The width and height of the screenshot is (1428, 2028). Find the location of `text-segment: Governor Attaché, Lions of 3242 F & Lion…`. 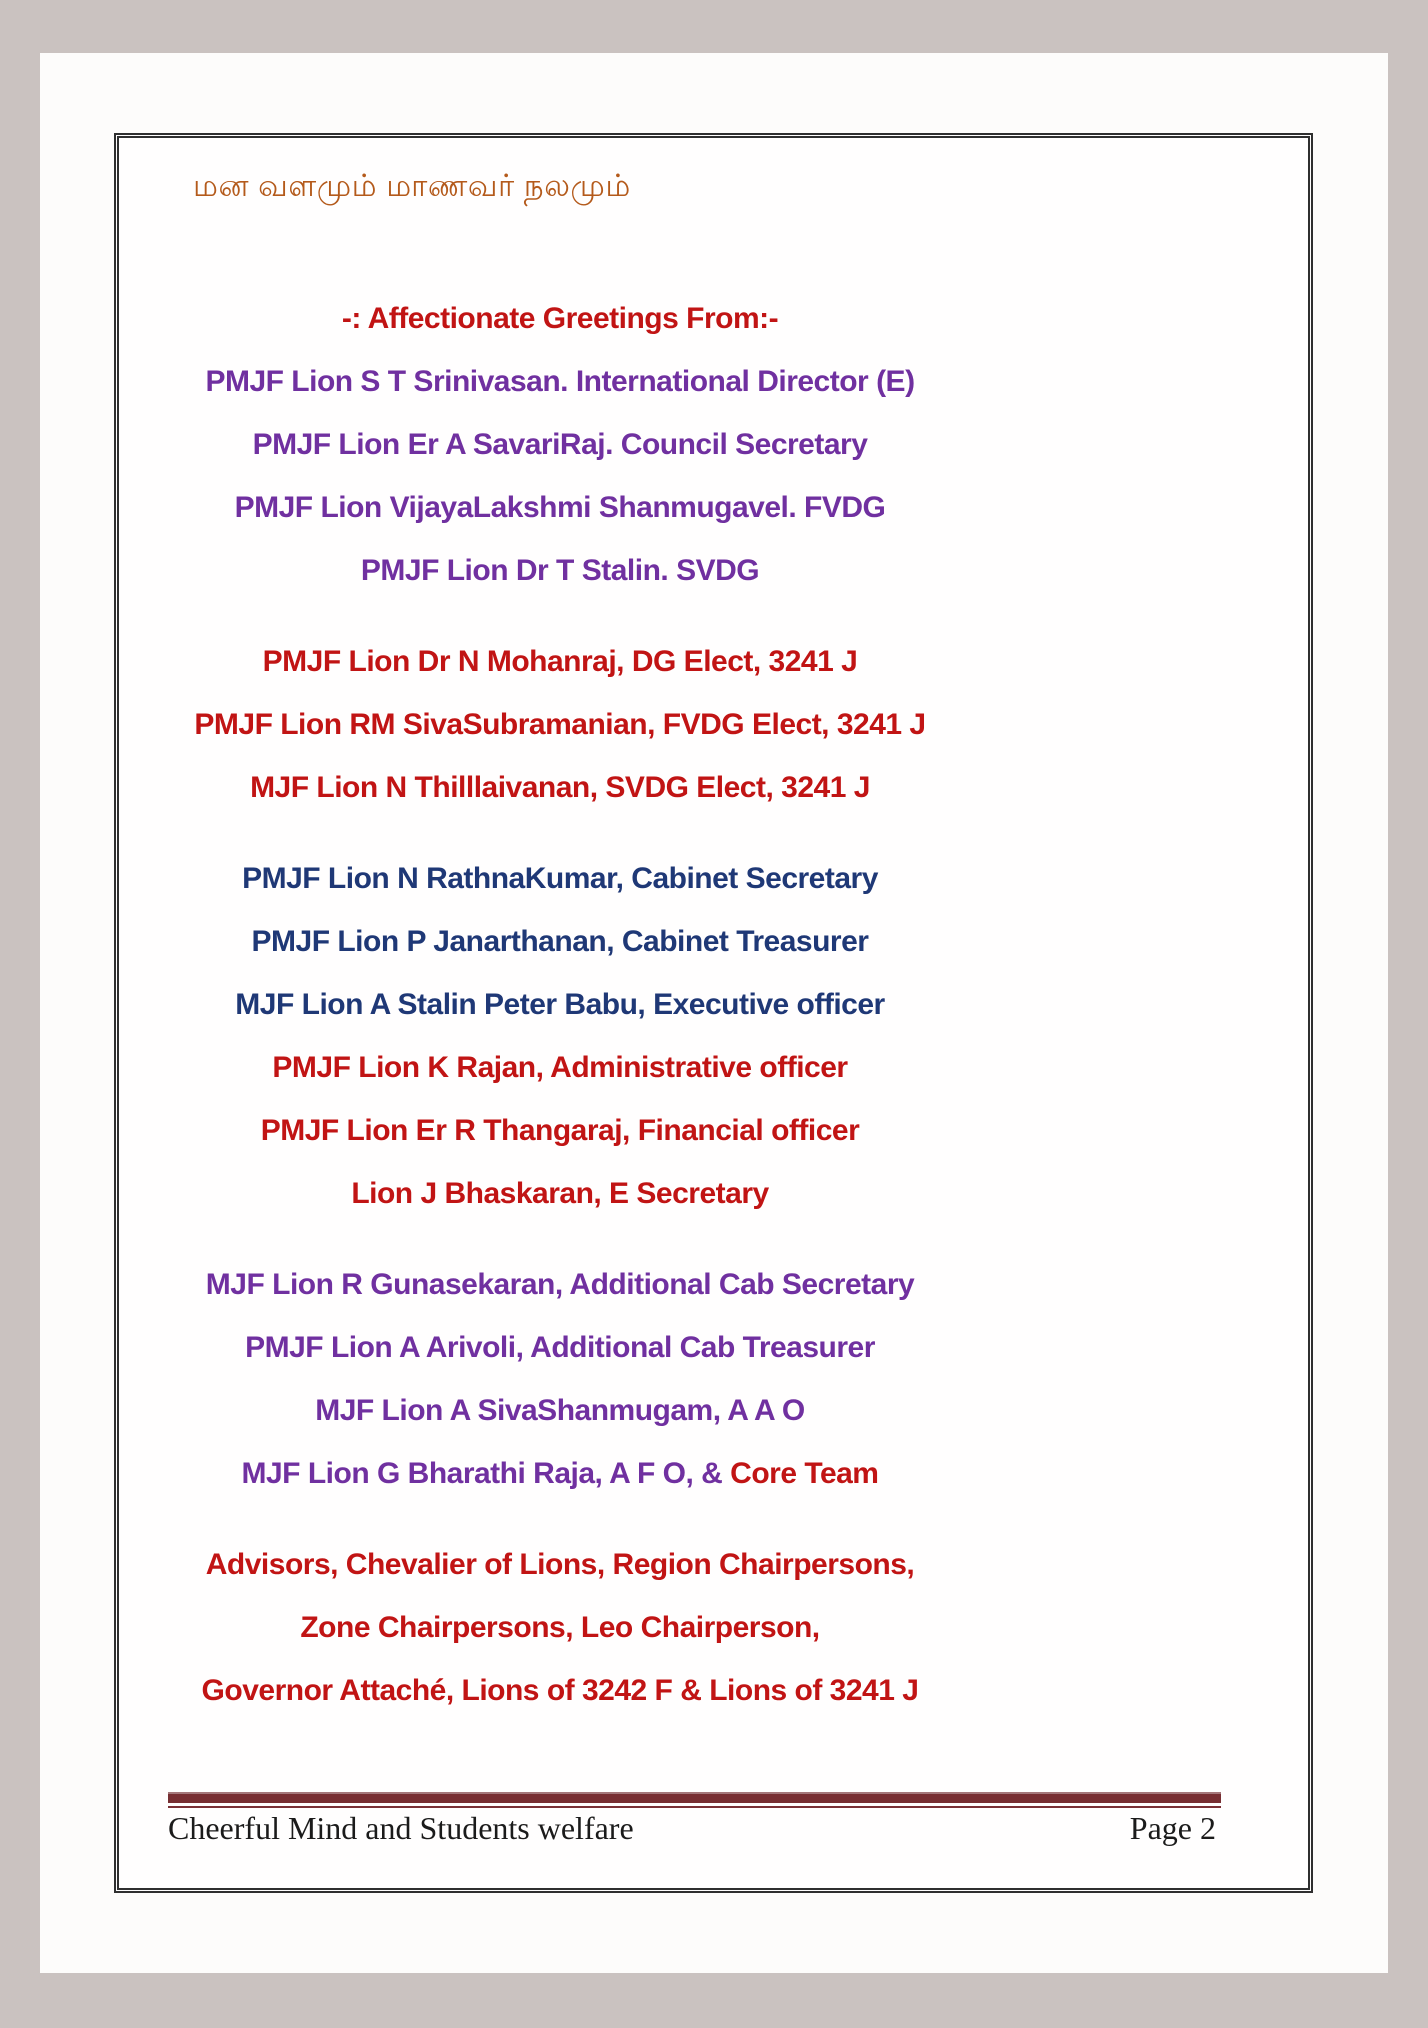

text-segment: Governor Attaché, Lions of 3242 F & Lion… is located at coordinates (560, 1690).